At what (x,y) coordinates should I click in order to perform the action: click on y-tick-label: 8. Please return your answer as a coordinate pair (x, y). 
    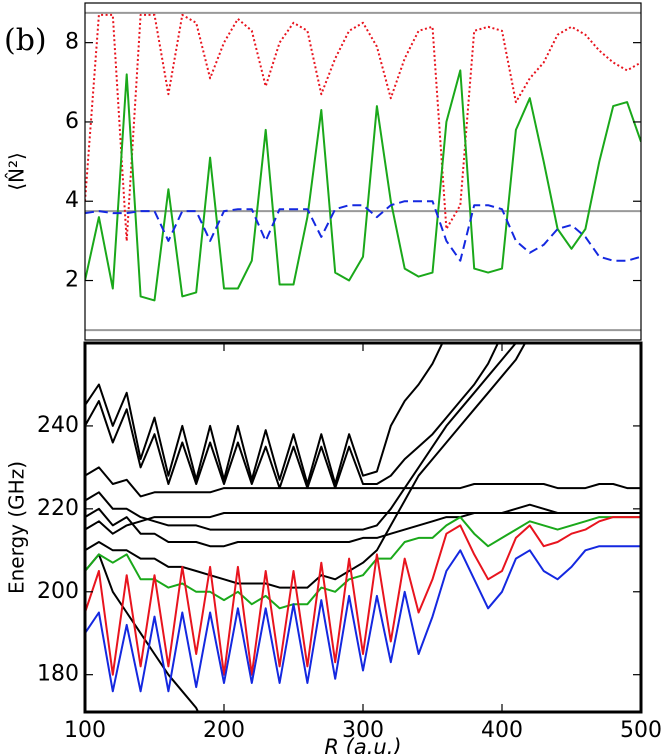
    Looking at the image, I should click on (72, 42).